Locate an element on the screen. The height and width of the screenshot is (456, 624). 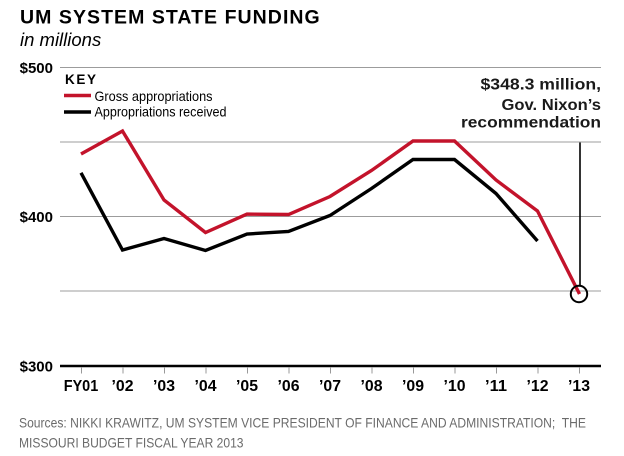
svg-text: ’02 is located at coordinates (123, 386).